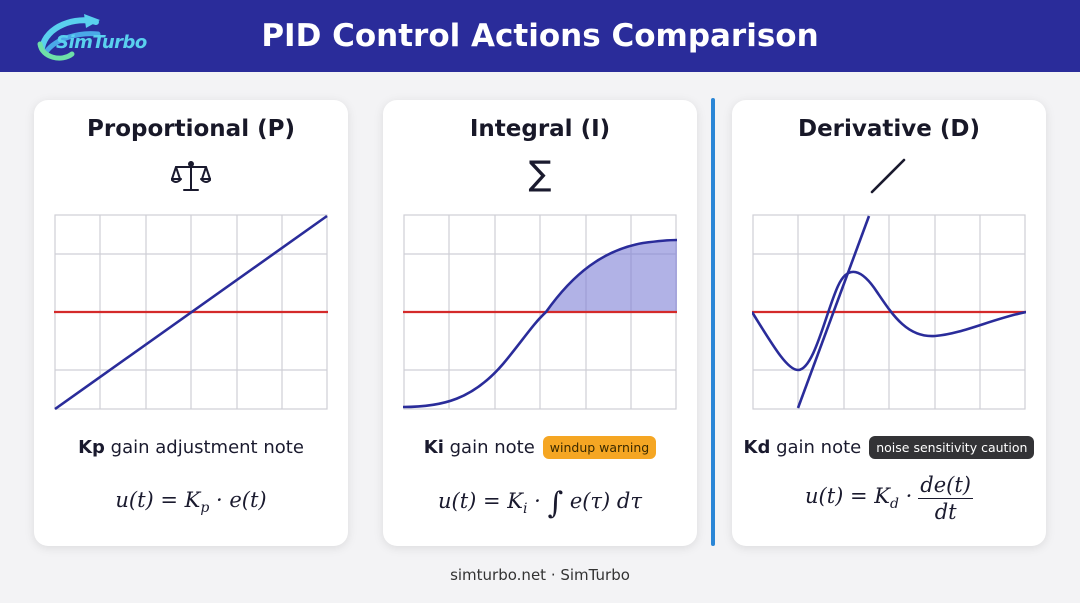  I want to click on proportional-graph, so click(191, 312).